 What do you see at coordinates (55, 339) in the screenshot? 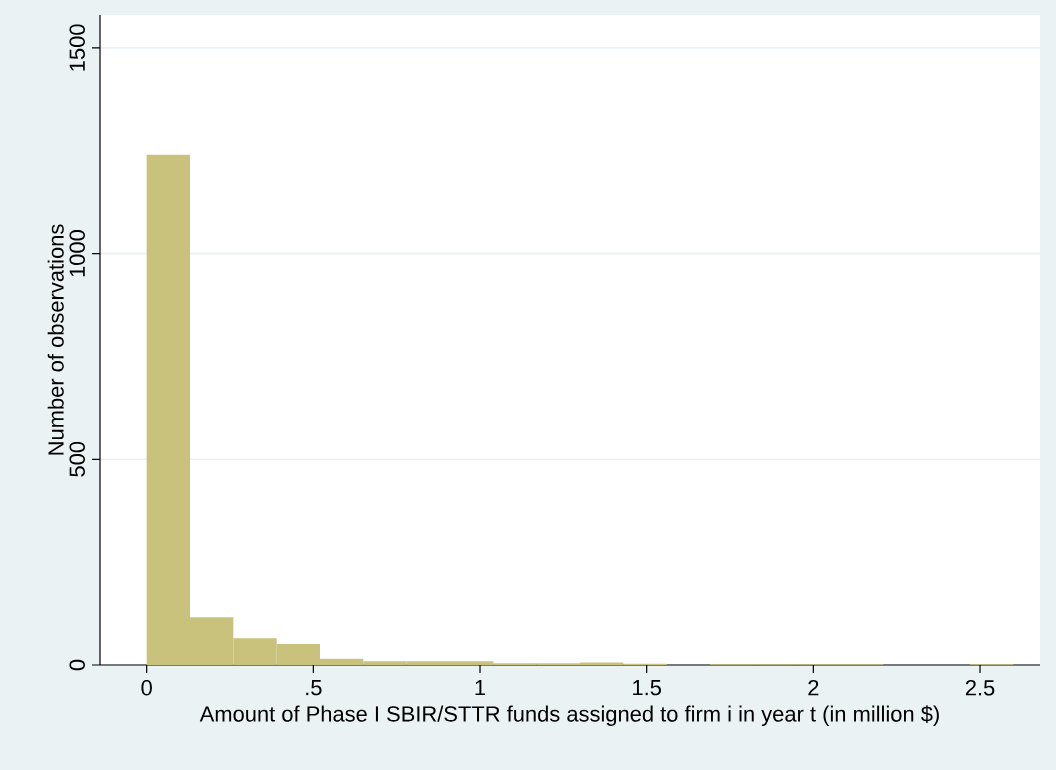
I see `y-axis-title: Number of observations` at bounding box center [55, 339].